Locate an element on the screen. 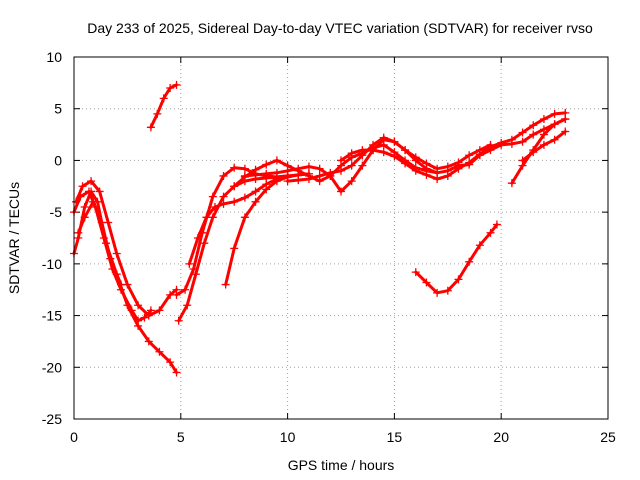 The image size is (640, 480). x-tick-label: 10 is located at coordinates (288, 437).